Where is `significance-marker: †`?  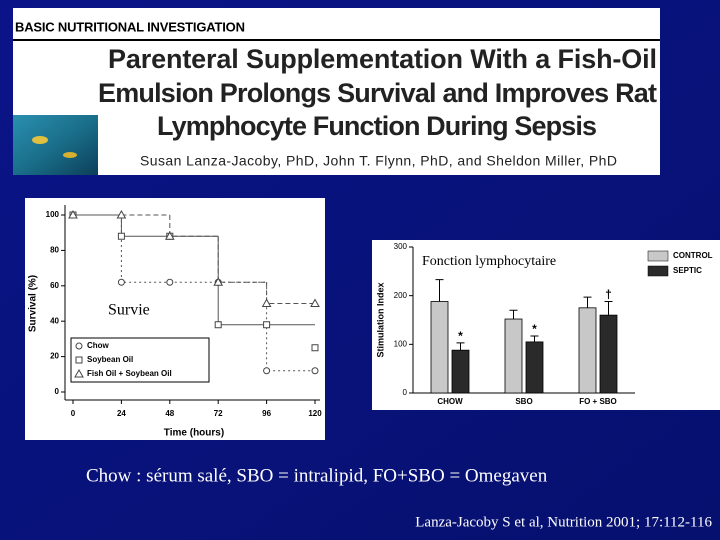
significance-marker: † is located at coordinates (608, 295).